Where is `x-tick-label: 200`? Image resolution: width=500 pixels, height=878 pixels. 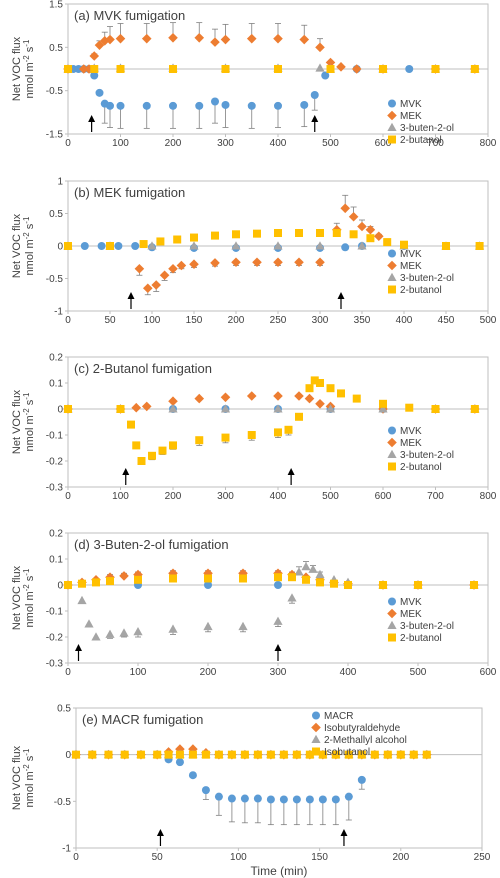 x-tick-label: 200 is located at coordinates (400, 857).